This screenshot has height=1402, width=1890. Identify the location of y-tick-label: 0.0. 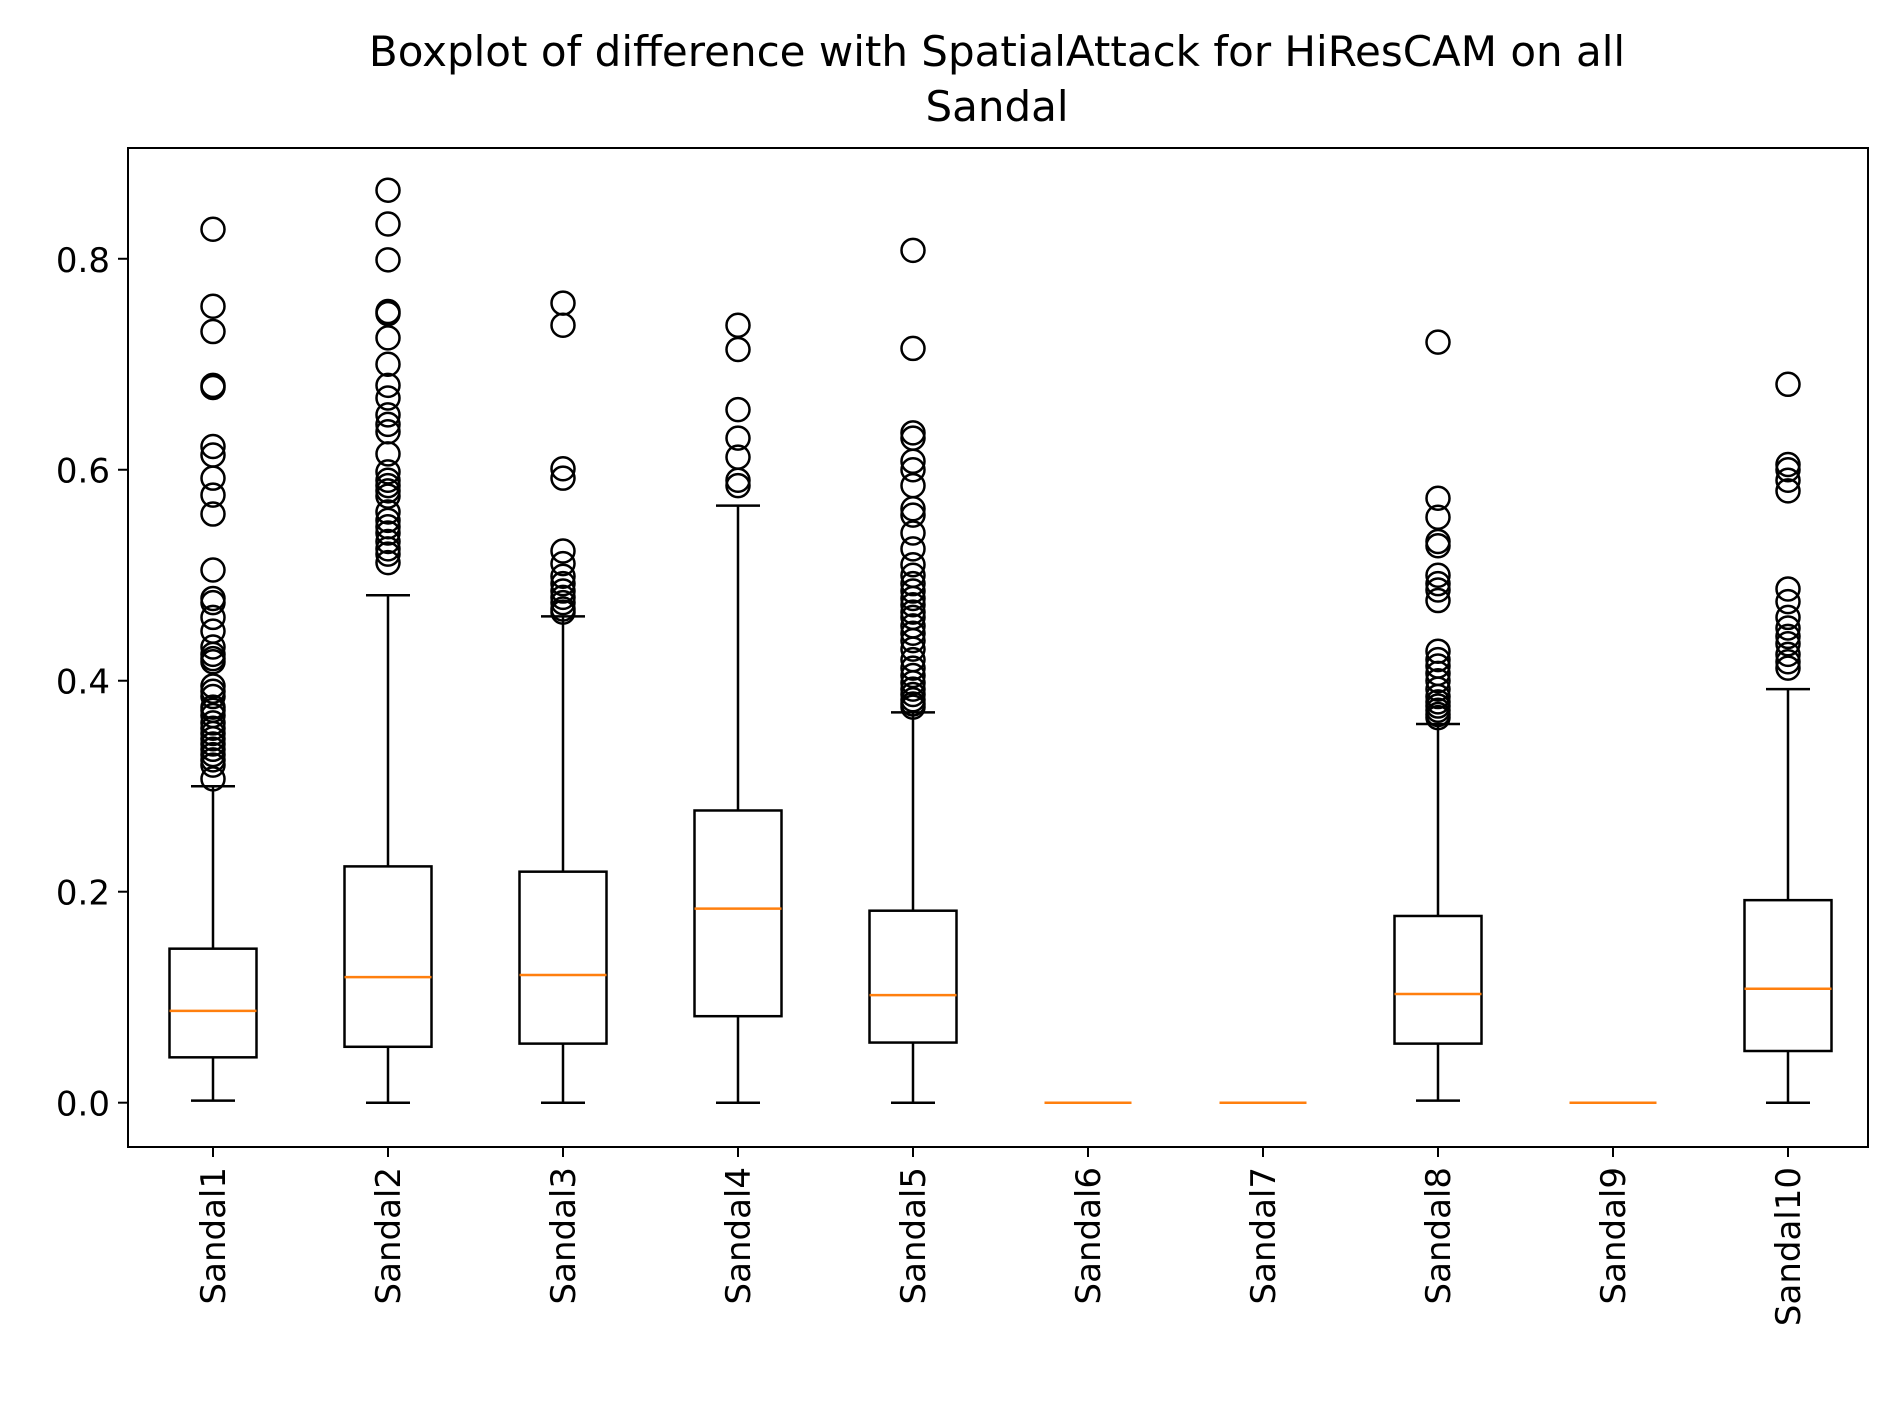
(83, 1105).